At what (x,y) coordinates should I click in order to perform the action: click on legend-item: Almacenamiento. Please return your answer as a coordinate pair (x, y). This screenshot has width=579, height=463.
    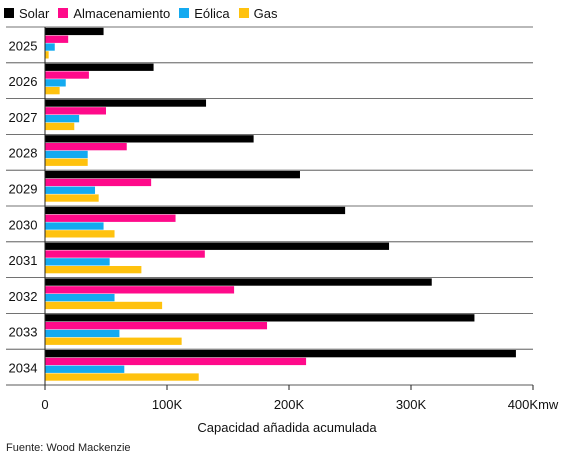
    Looking at the image, I should click on (114, 13).